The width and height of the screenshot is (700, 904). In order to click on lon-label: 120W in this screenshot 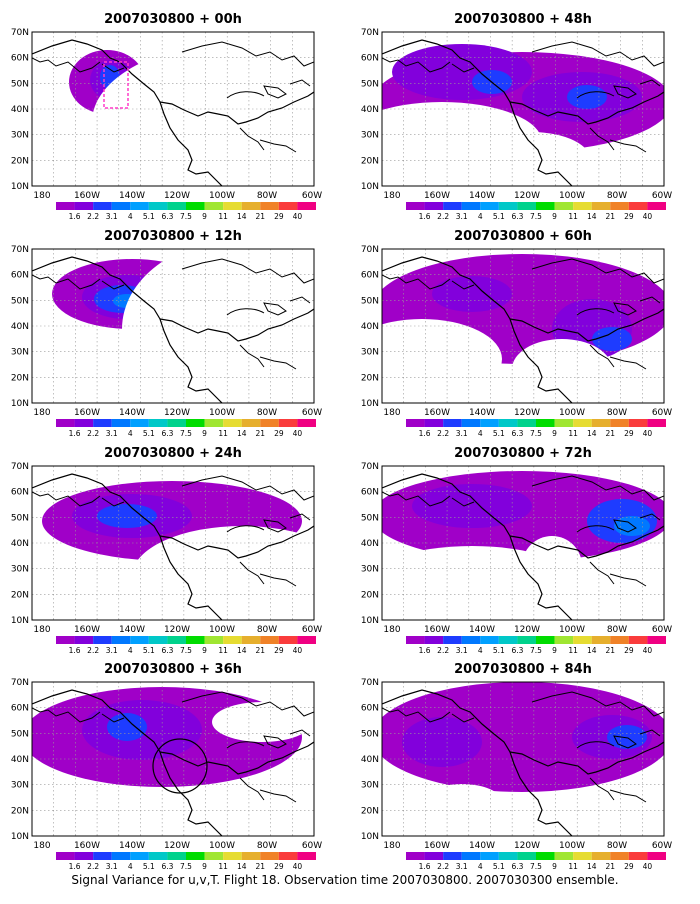, I will do `click(527, 196)`.